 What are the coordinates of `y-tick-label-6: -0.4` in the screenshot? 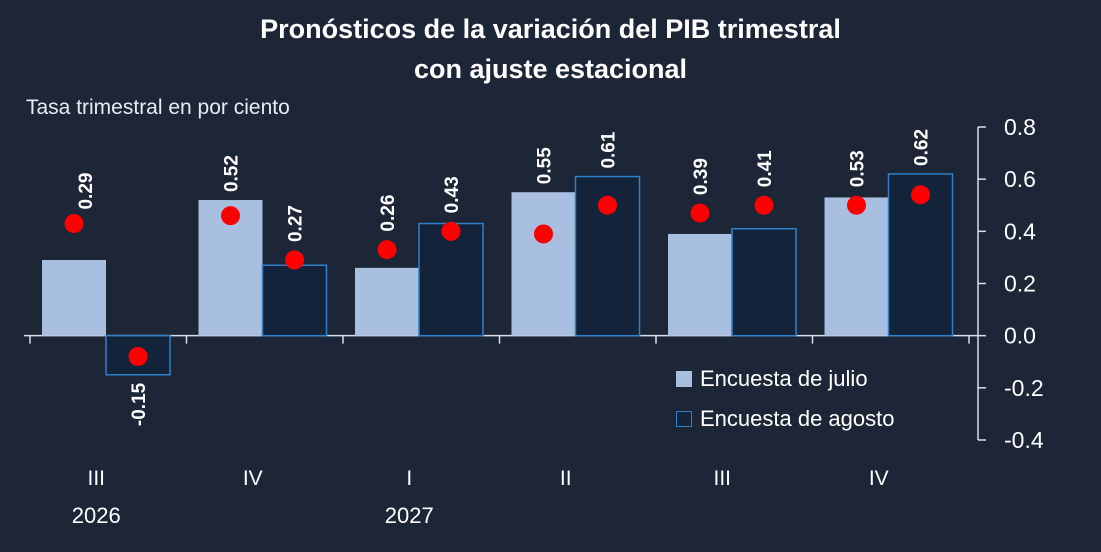 It's located at (1024, 440).